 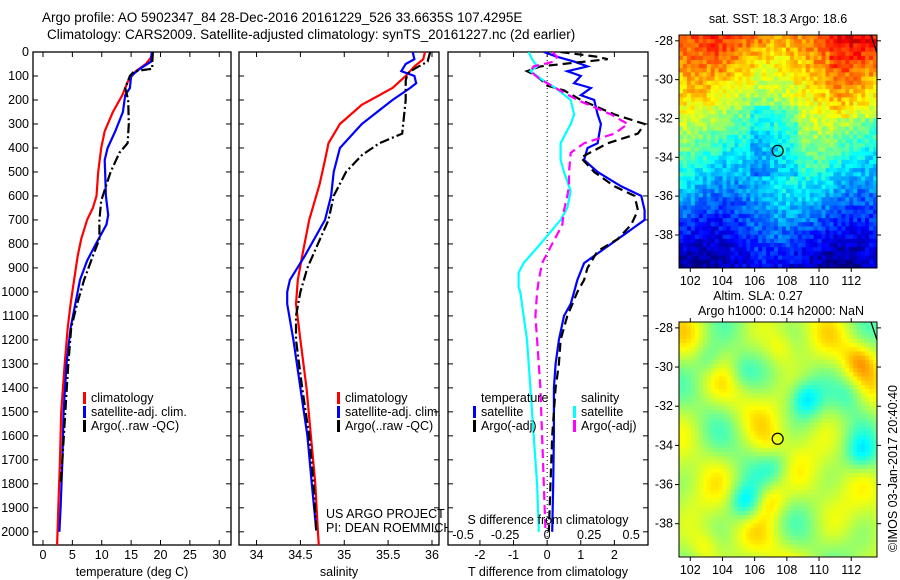 I want to click on legend-swatch, so click(x=84, y=398).